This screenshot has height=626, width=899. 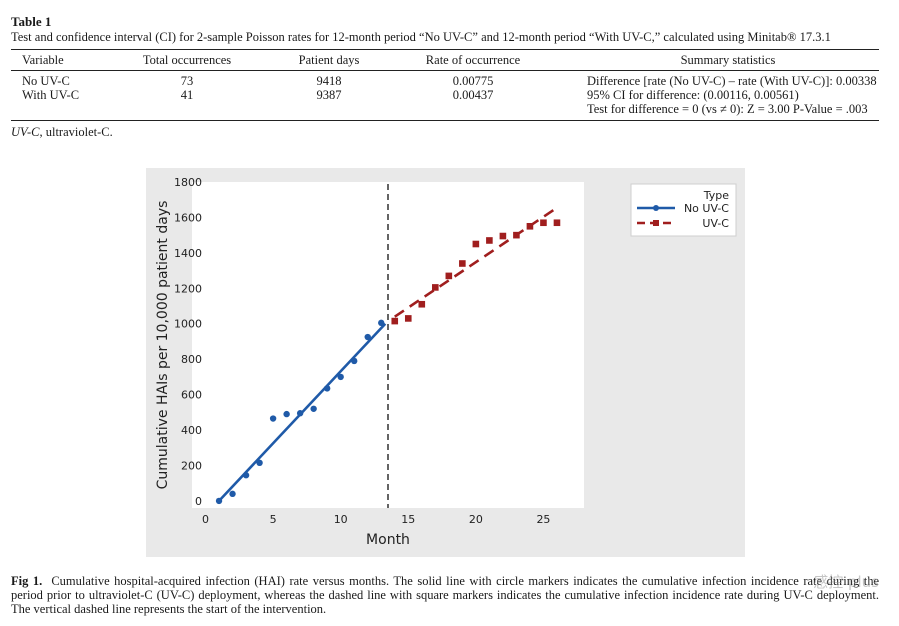 What do you see at coordinates (473, 81) in the screenshot?
I see `row-rate: 0.00775` at bounding box center [473, 81].